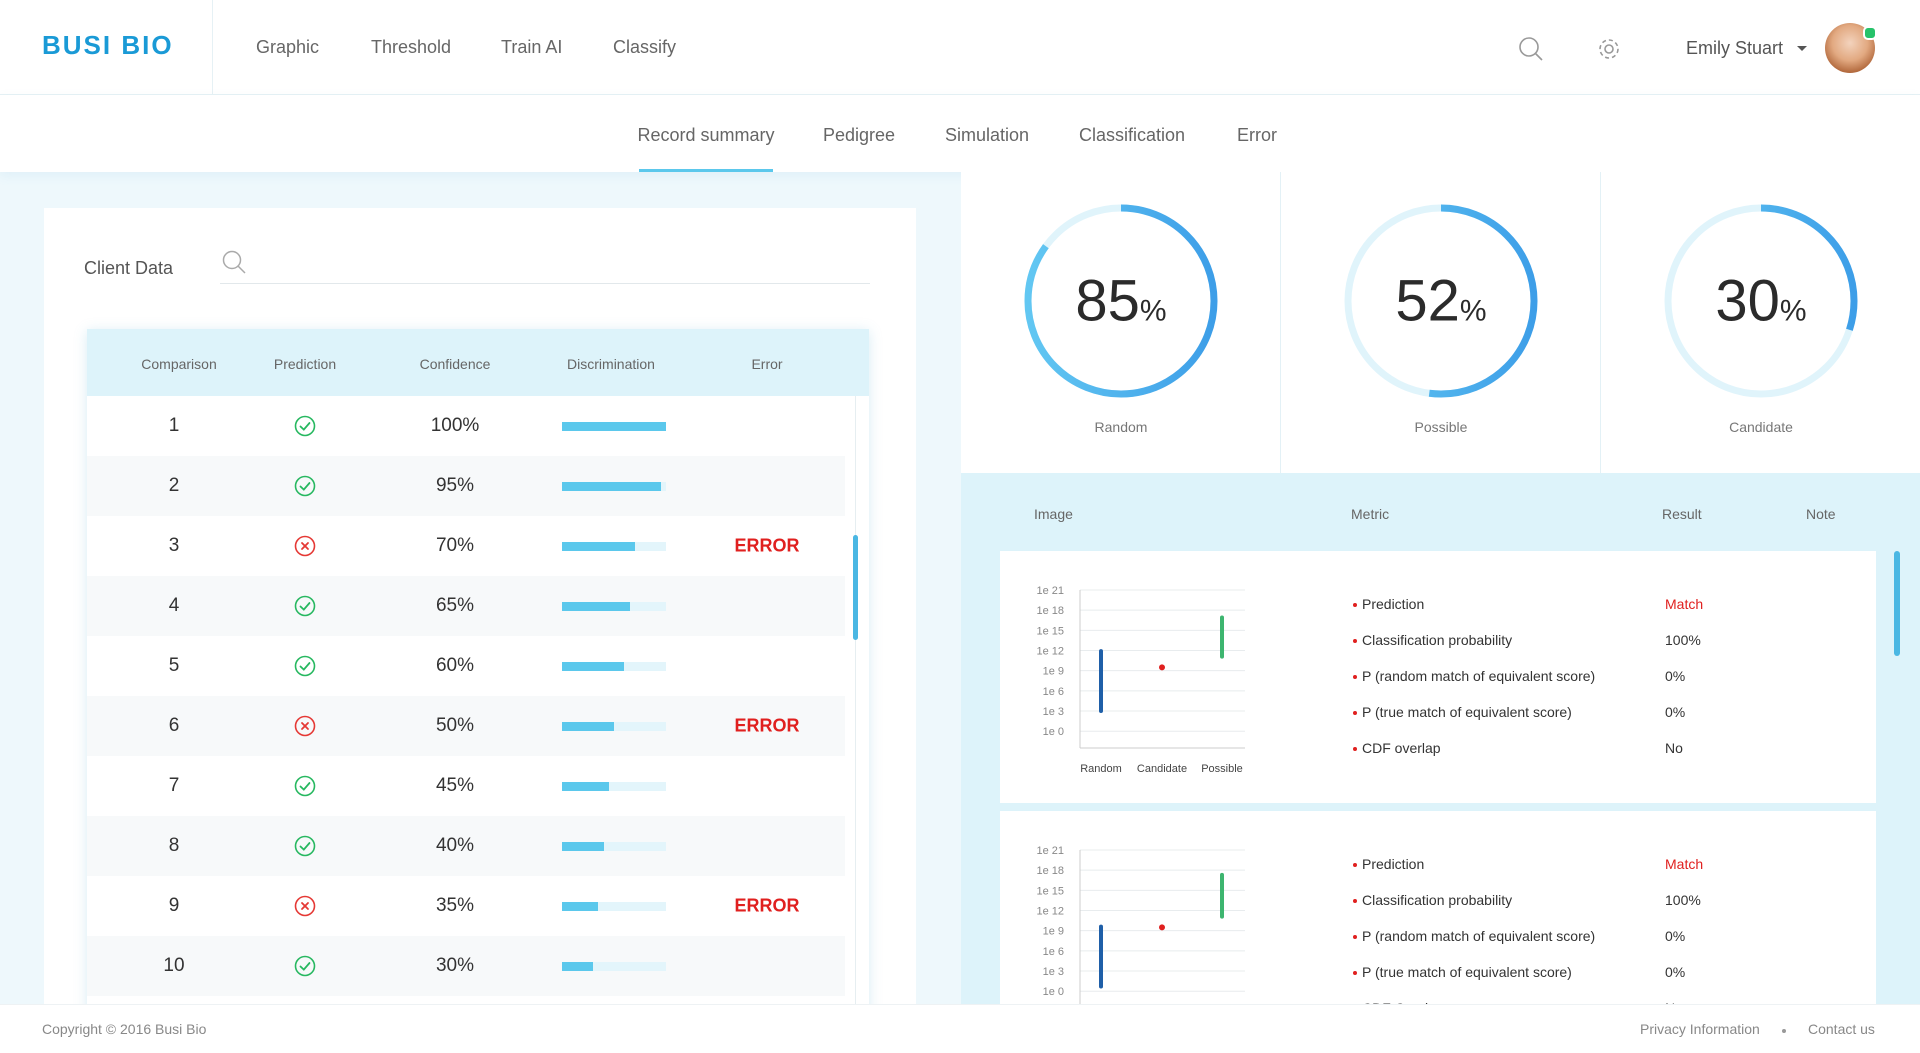 This screenshot has width=1920, height=1053. I want to click on metric-result: 100%, so click(1683, 640).